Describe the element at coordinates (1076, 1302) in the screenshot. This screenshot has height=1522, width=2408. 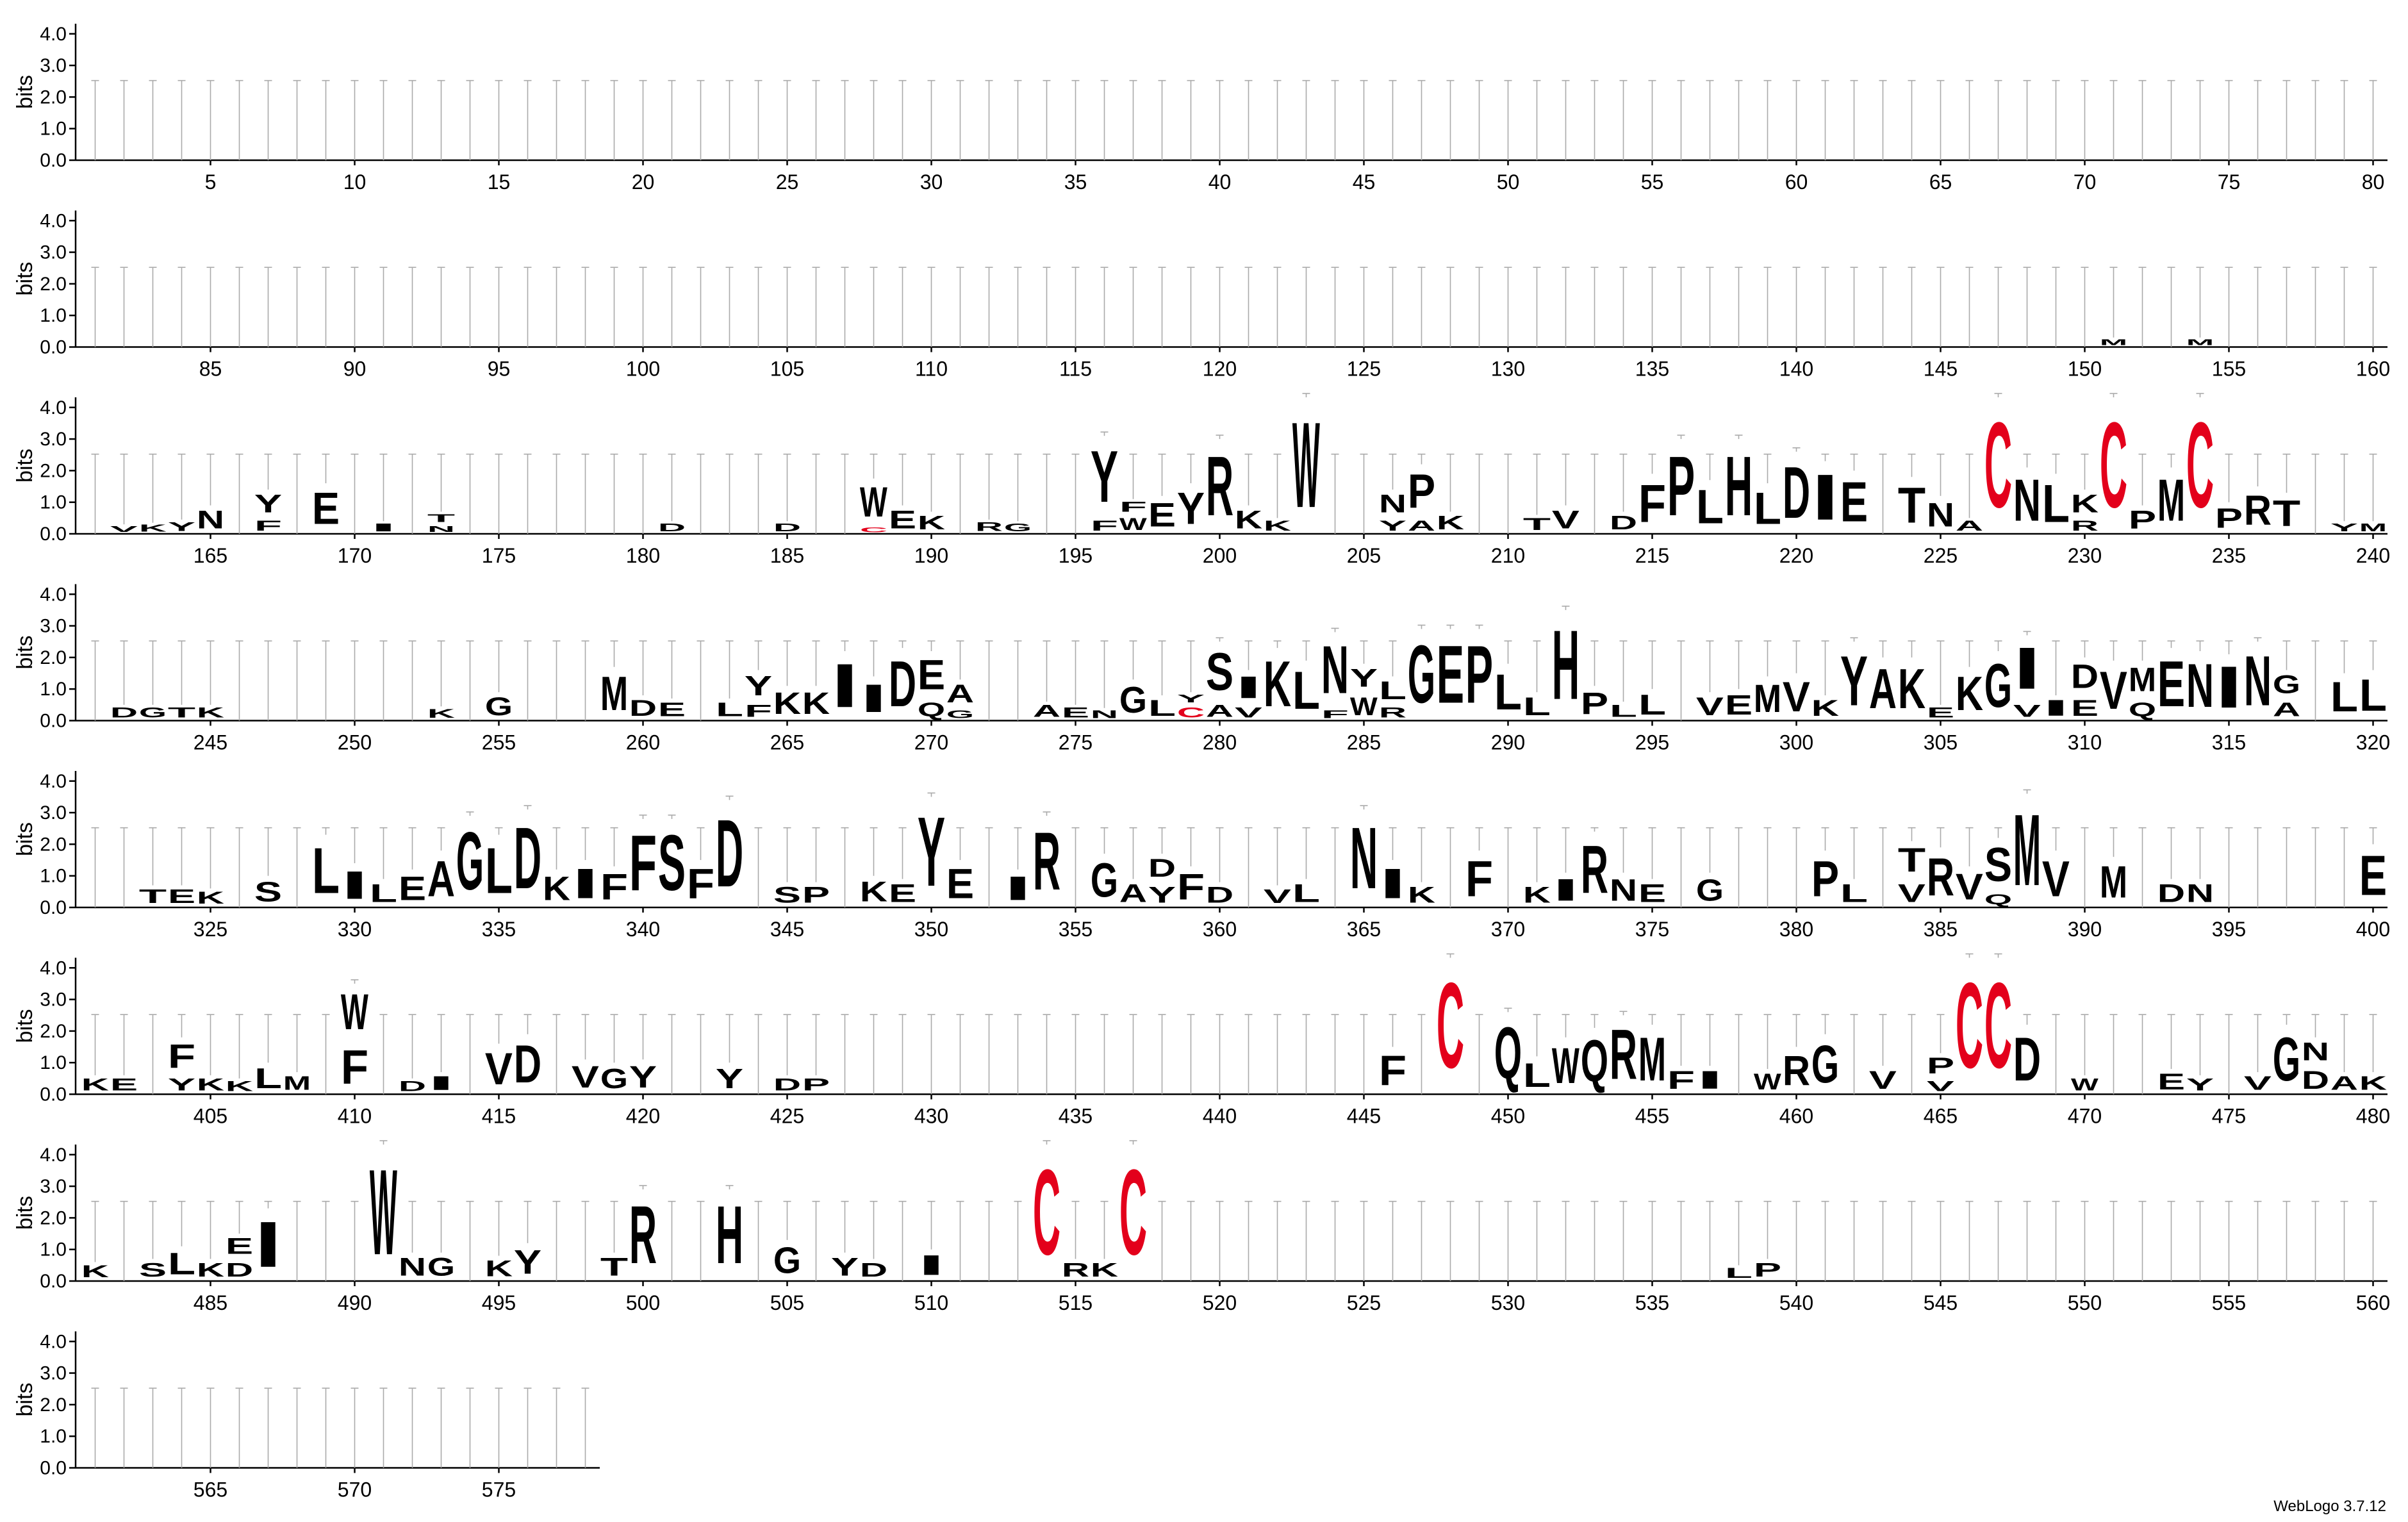
I see `x-tick-label: 515` at that location.